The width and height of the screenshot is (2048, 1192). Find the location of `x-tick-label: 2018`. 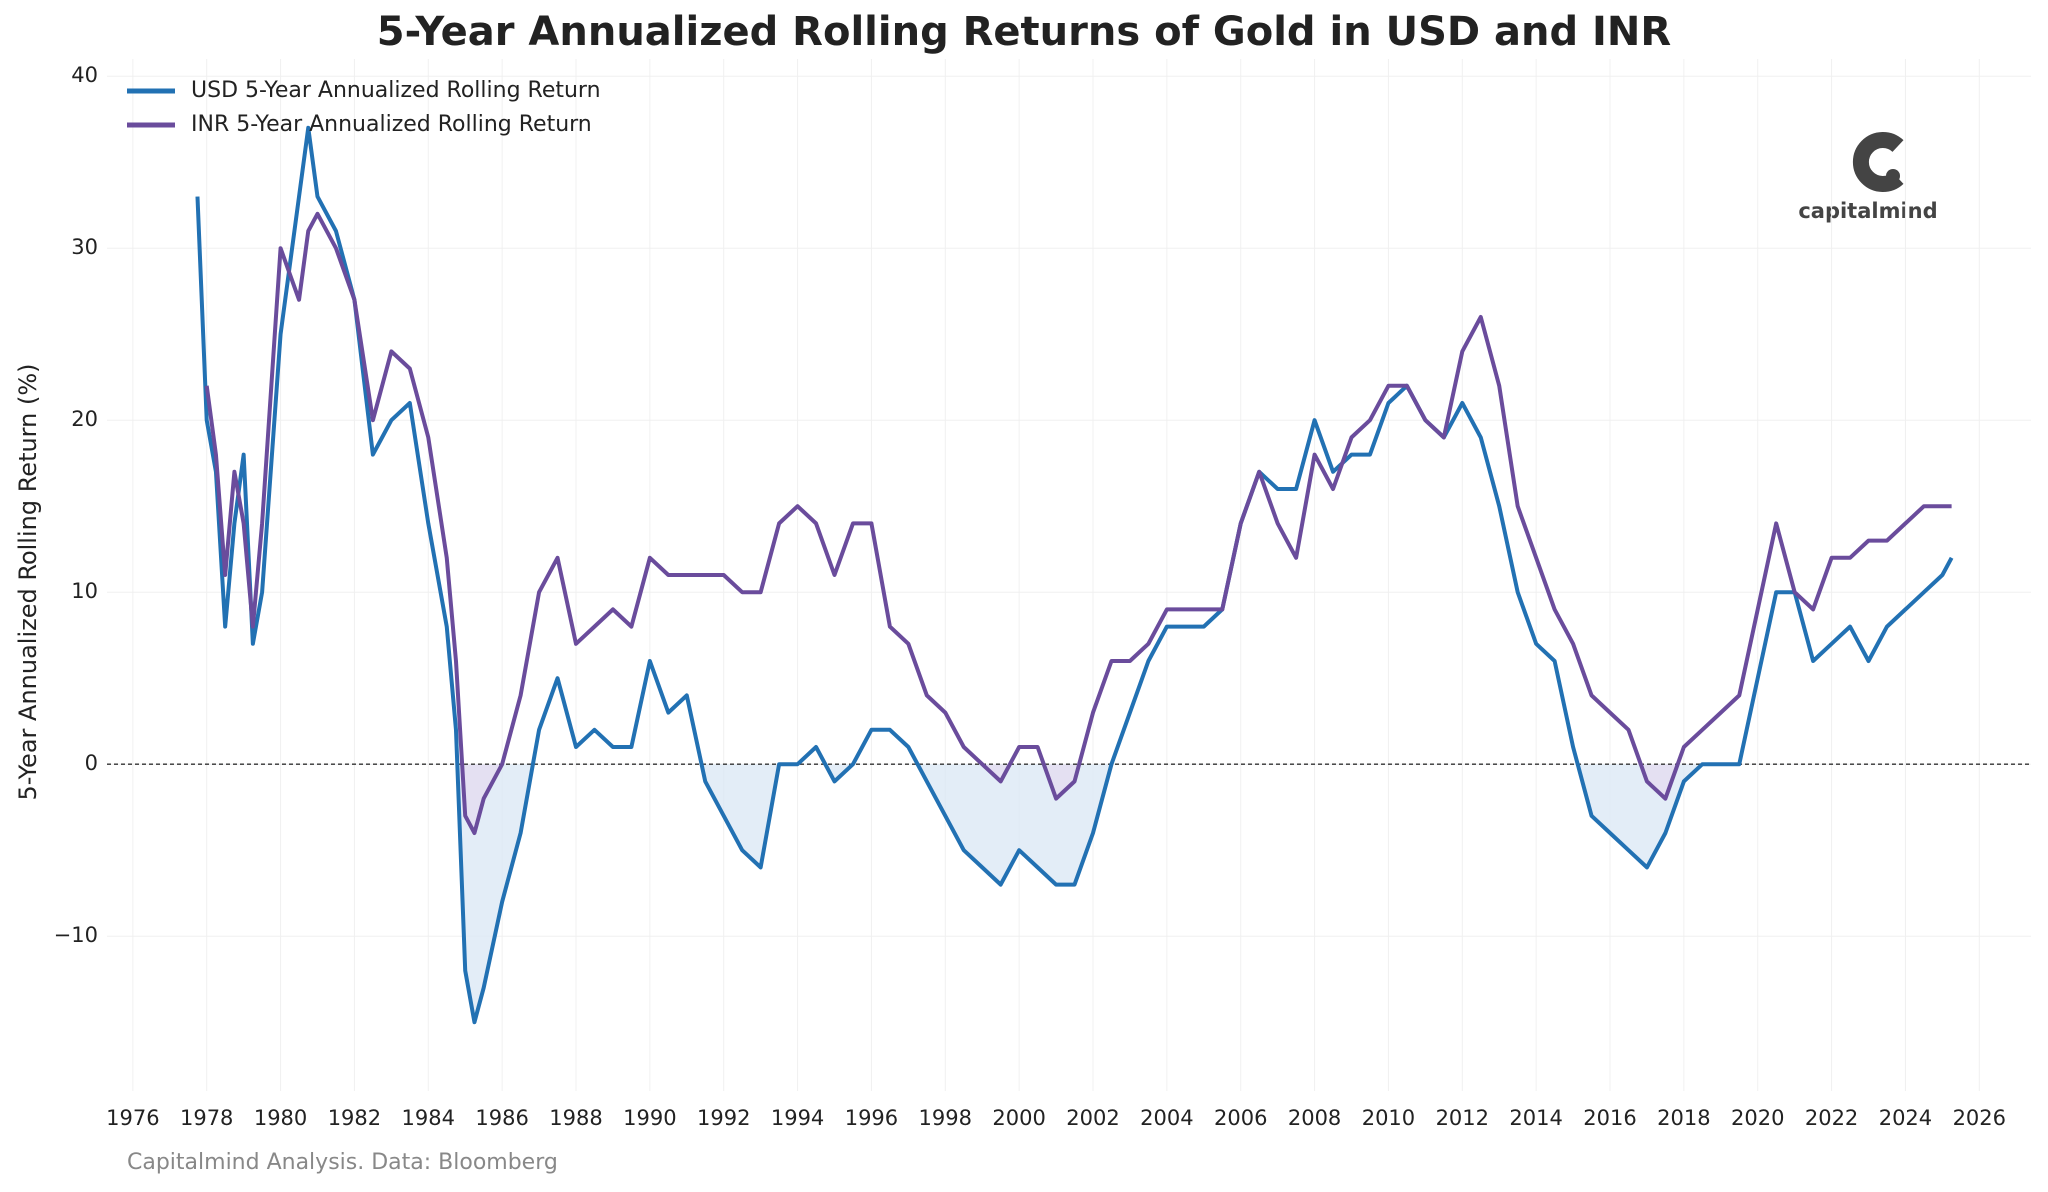

x-tick-label: 2018 is located at coordinates (1683, 1118).